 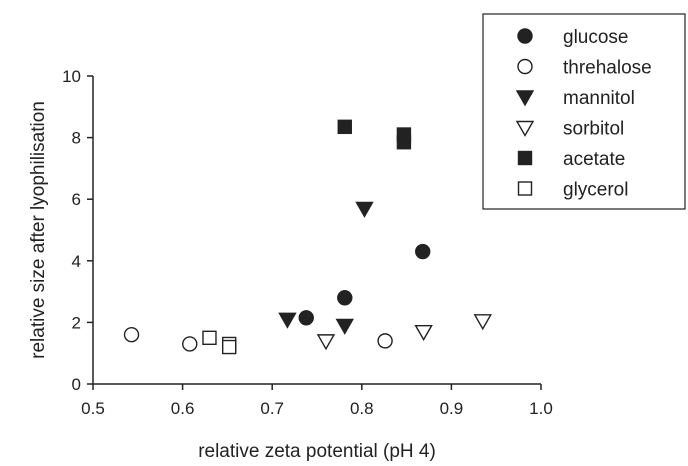 I want to click on legend-item-glycerol: glycerol, so click(x=572, y=190).